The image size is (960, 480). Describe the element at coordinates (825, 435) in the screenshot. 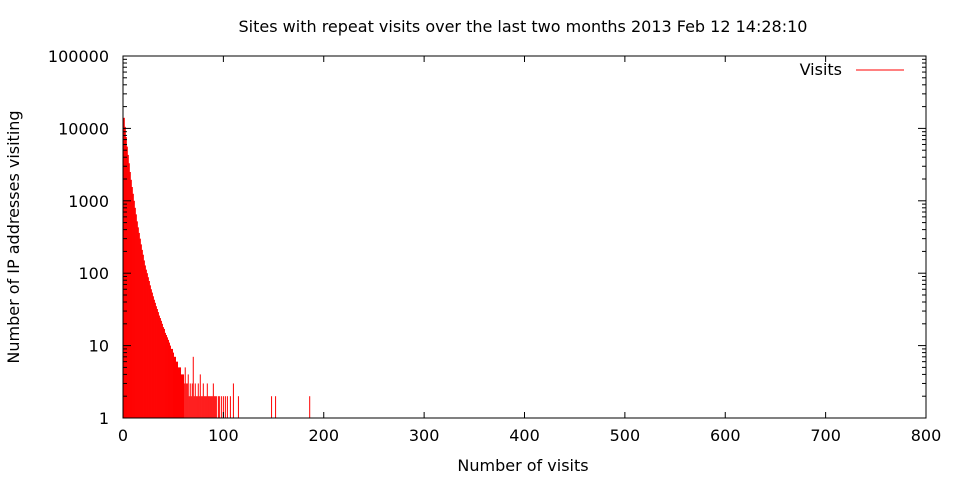

I see `x-tick-label: 700` at that location.